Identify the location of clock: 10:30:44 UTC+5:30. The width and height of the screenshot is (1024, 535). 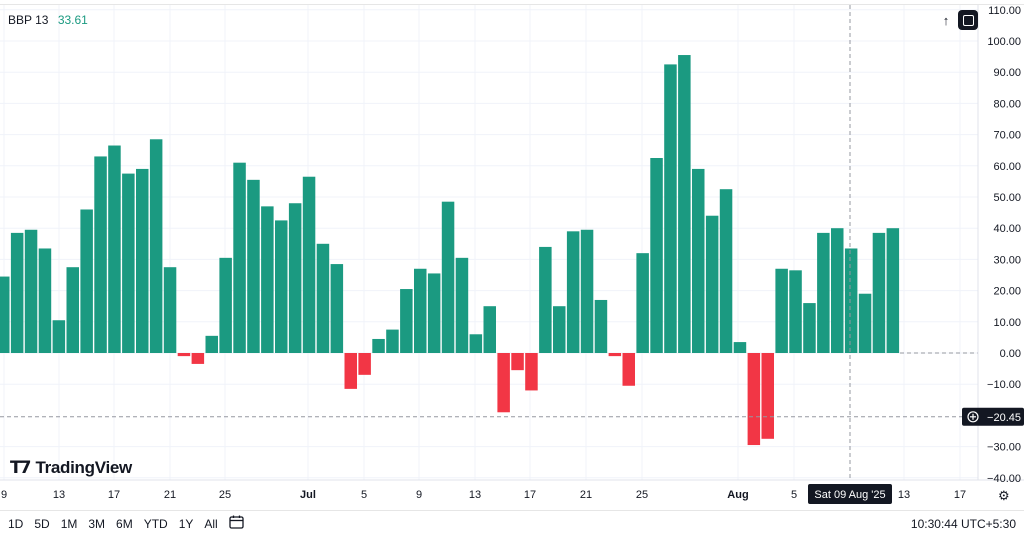
(963, 524).